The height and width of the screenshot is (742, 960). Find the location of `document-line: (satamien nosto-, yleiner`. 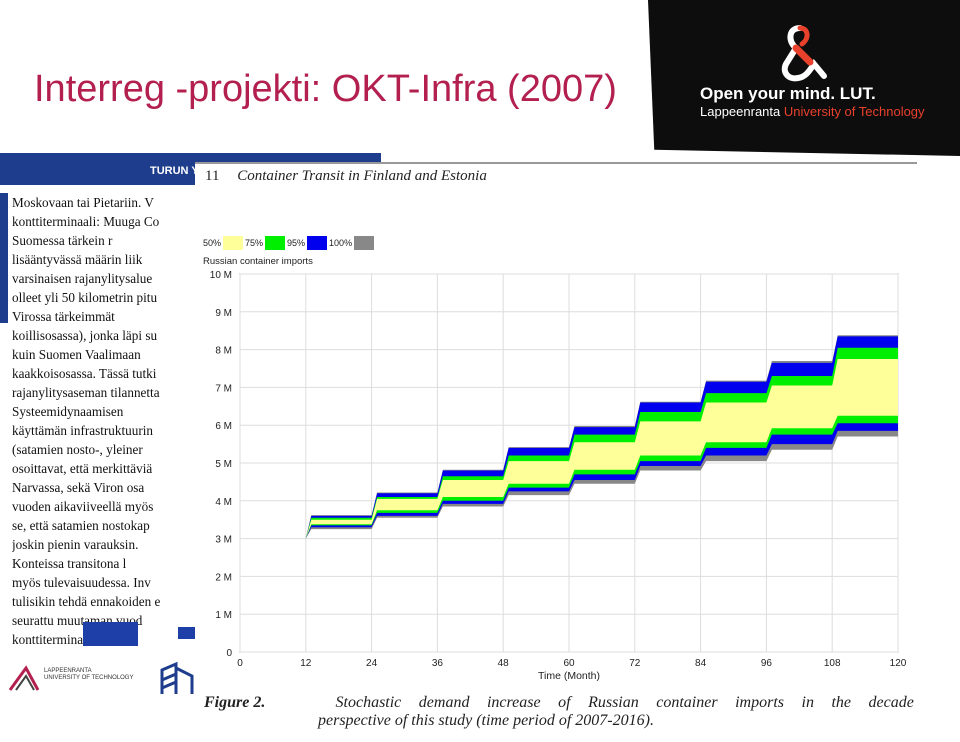

document-line: (satamien nosto-, yleiner is located at coordinates (77, 449).